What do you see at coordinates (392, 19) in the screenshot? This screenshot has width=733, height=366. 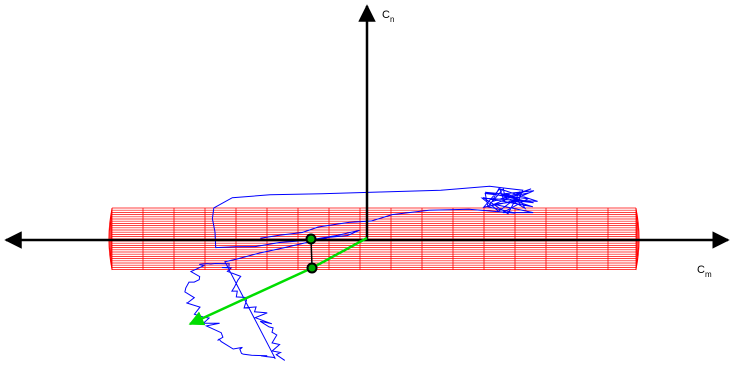 I see `vertical-axis-label-subscript: n` at bounding box center [392, 19].